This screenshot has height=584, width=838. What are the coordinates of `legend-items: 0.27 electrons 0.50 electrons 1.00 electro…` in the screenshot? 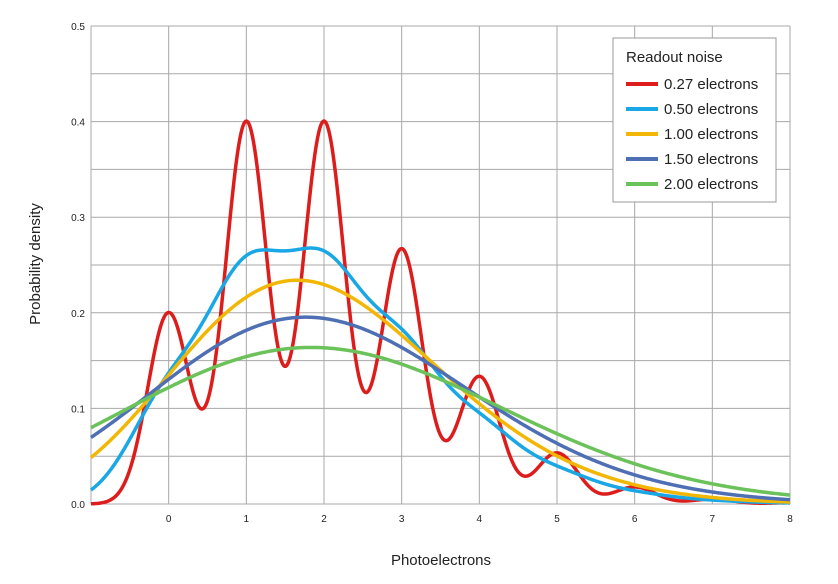 It's located at (692, 134).